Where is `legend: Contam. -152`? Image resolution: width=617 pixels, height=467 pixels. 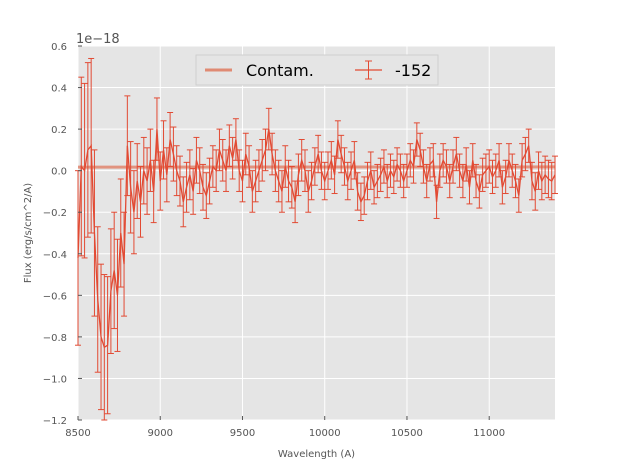
legend: Contam. -152 is located at coordinates (317, 70).